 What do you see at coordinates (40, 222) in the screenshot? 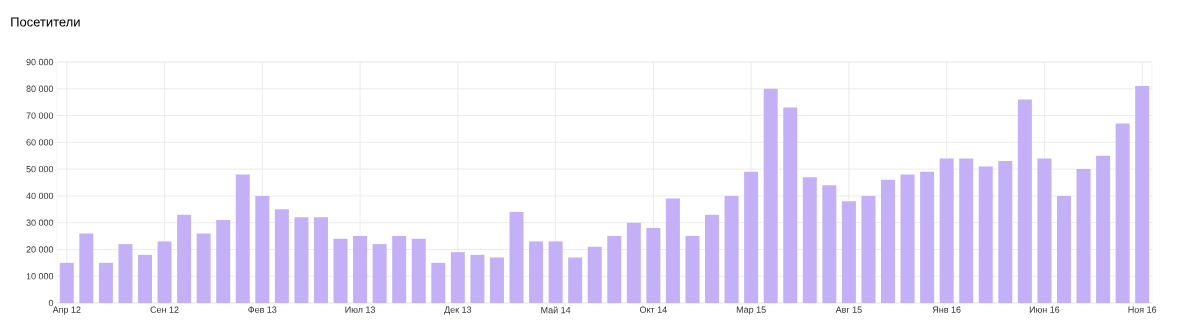
I see `y-tick-label: 30 000` at bounding box center [40, 222].